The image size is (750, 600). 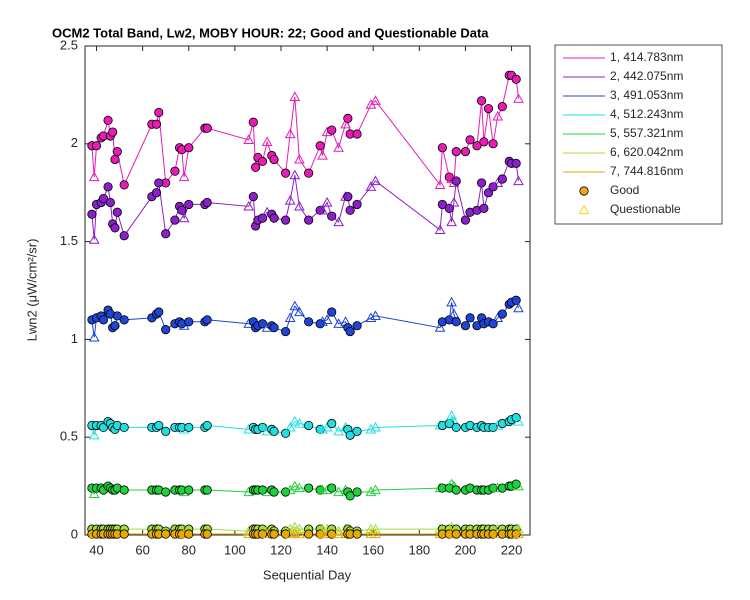 I want to click on x-tick-label: 160, so click(x=373, y=549).